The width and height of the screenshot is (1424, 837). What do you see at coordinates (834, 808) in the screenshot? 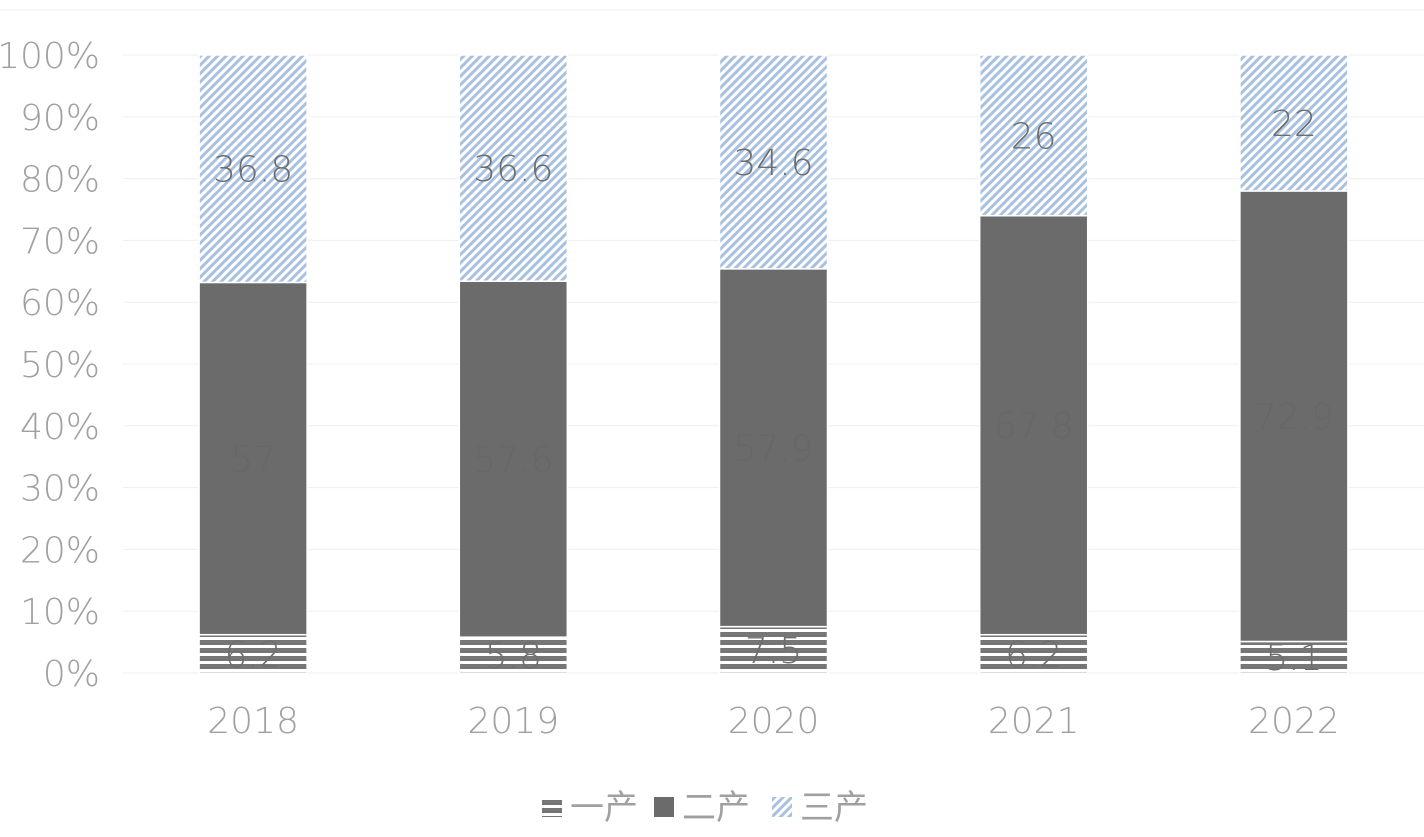
I see `legend-label: 三产` at bounding box center [834, 808].